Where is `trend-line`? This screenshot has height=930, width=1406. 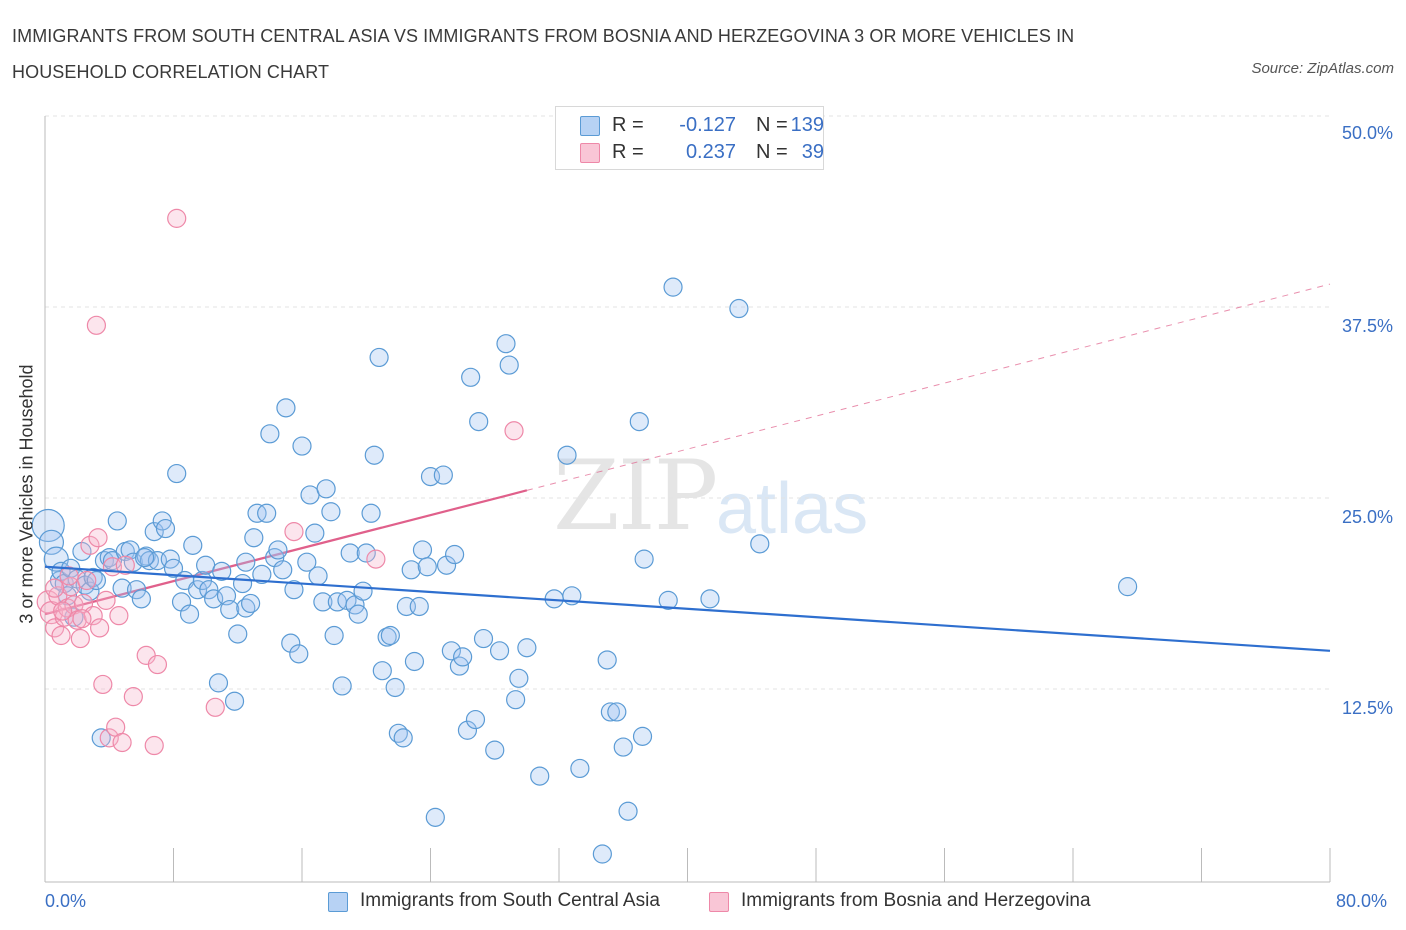
trend-line is located at coordinates (687, 608).